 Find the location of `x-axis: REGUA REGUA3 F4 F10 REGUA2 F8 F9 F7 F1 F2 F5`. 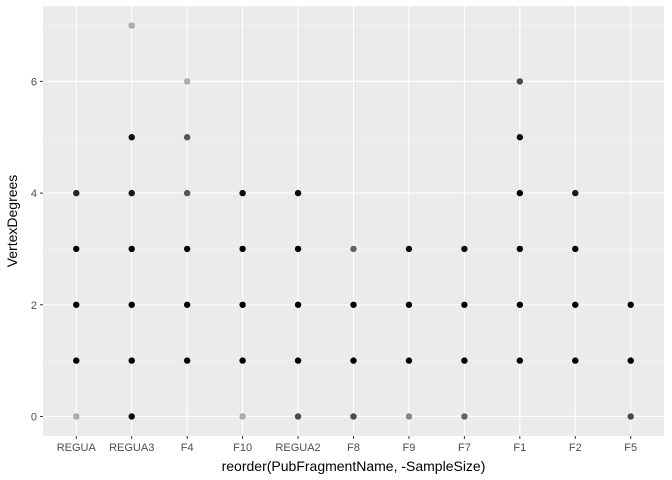

x-axis: REGUA REGUA3 F4 F10 REGUA2 F8 F9 F7 F1 F2 F5 is located at coordinates (347, 445).